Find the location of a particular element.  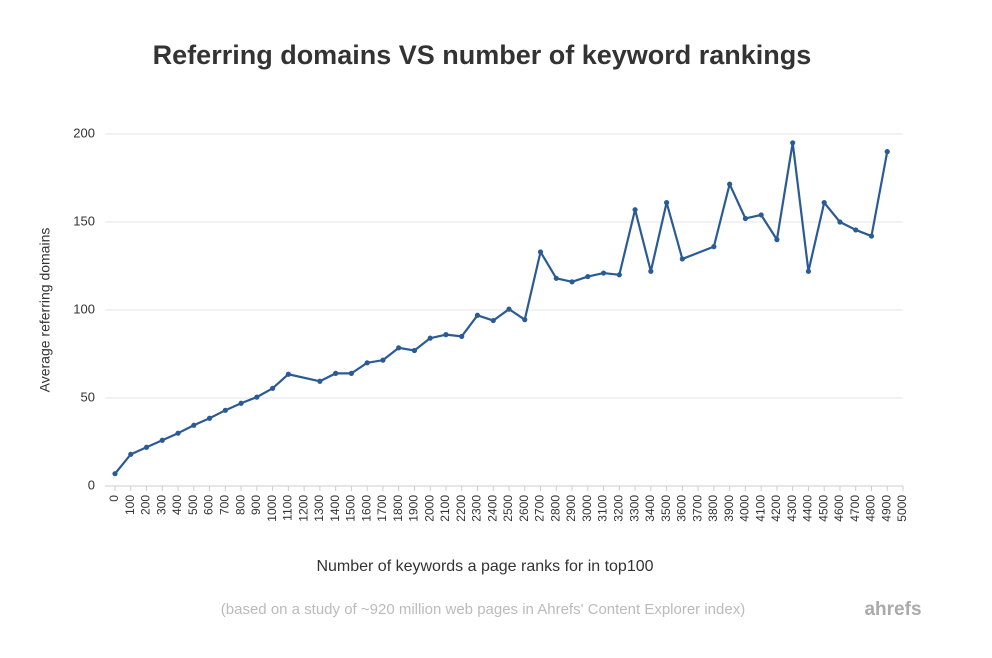

y-tick-label: 200 is located at coordinates (84, 132).